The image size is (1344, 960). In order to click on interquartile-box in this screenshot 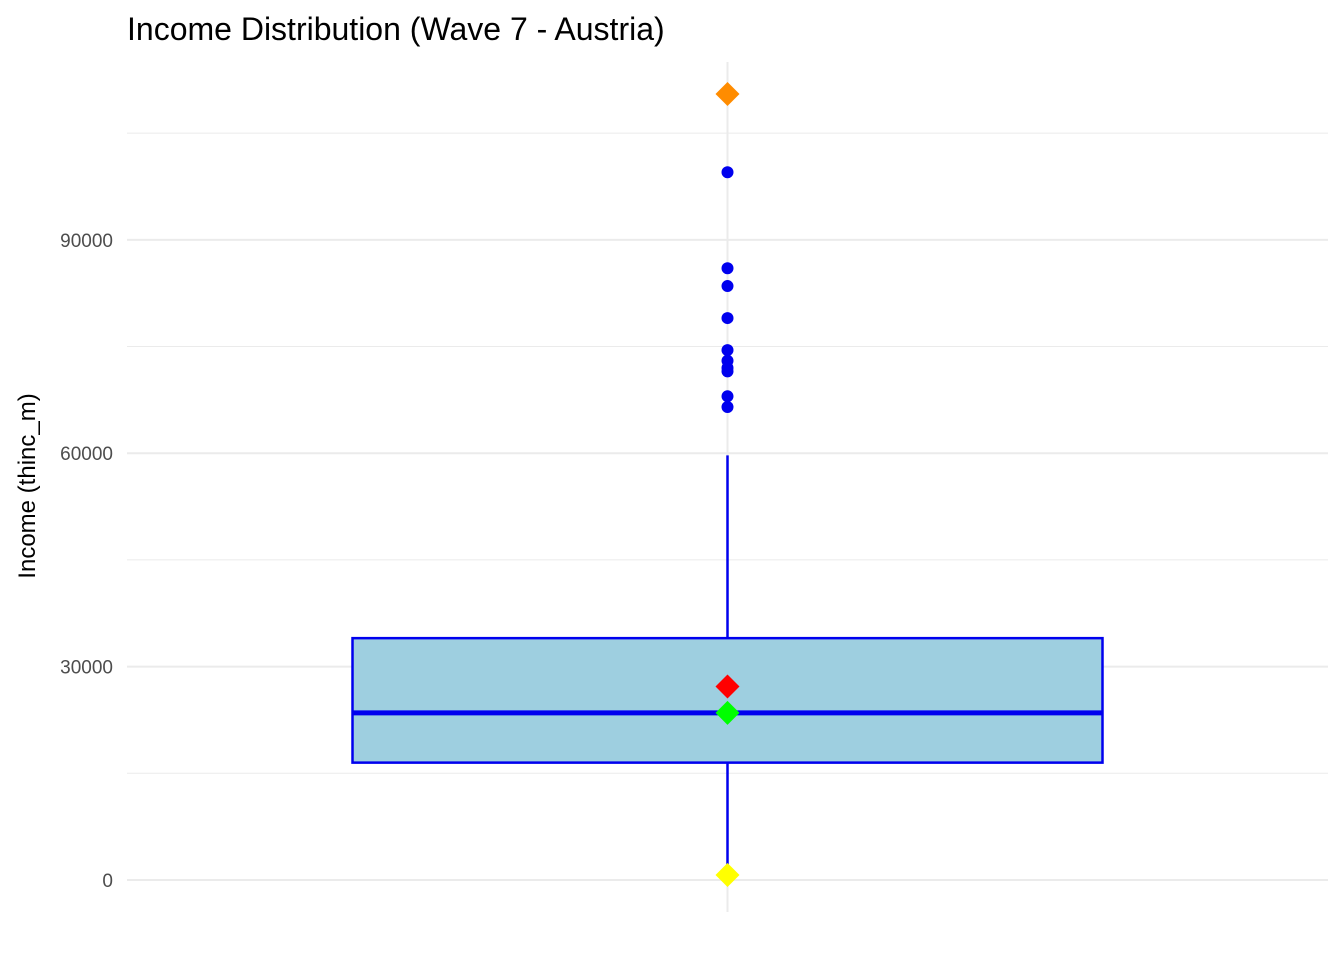, I will do `click(728, 700)`.